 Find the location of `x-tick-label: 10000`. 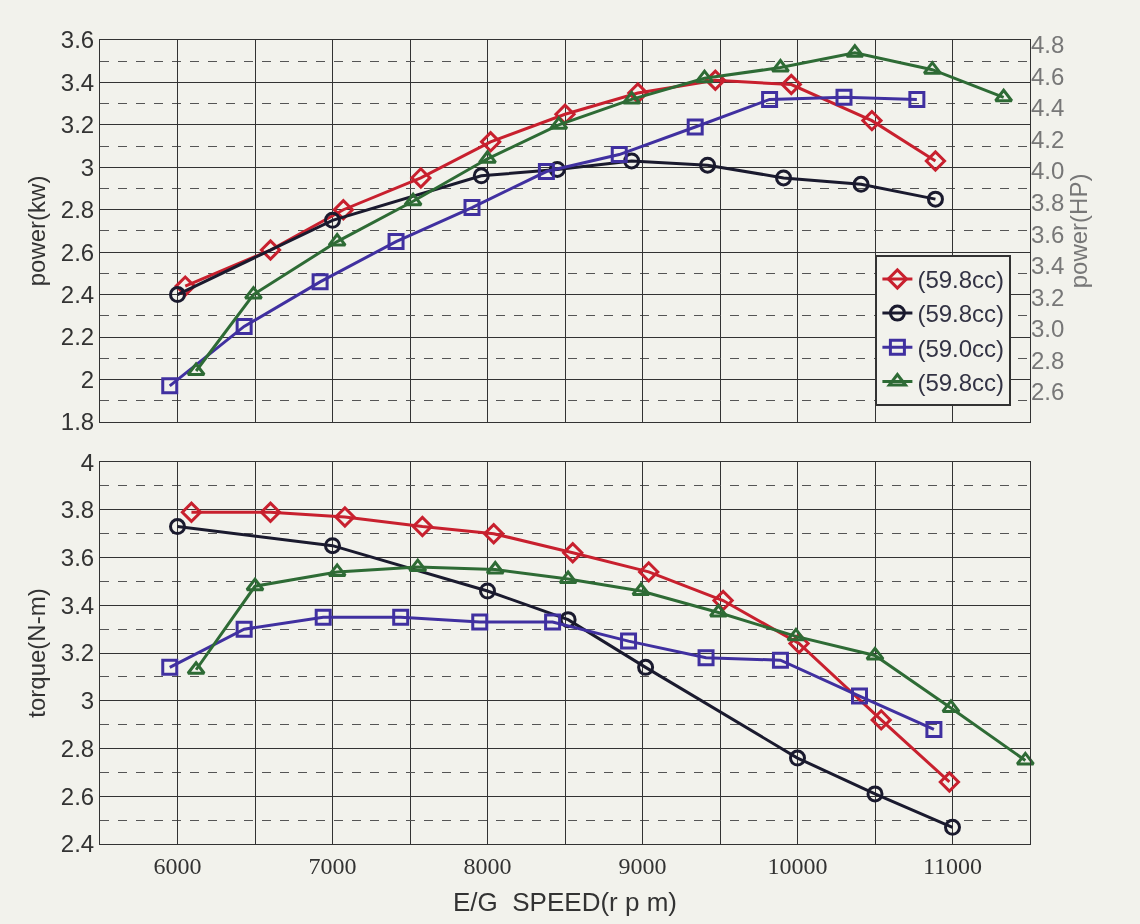

x-tick-label: 10000 is located at coordinates (797, 865).